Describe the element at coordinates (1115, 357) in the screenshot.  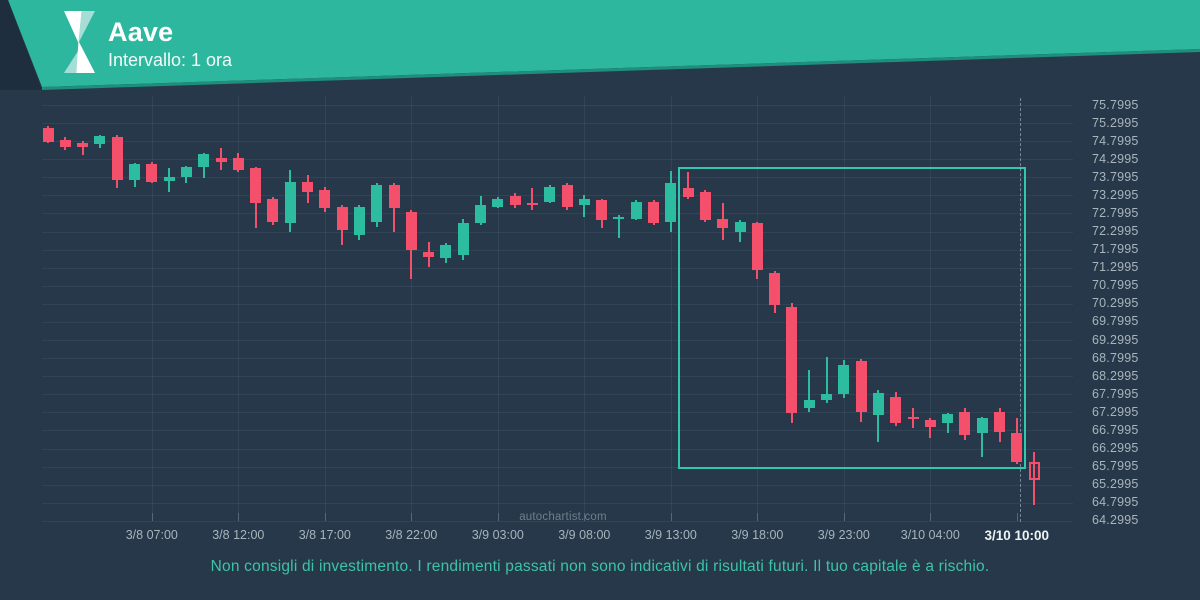
I see `y-axis-label: 68.7995` at that location.